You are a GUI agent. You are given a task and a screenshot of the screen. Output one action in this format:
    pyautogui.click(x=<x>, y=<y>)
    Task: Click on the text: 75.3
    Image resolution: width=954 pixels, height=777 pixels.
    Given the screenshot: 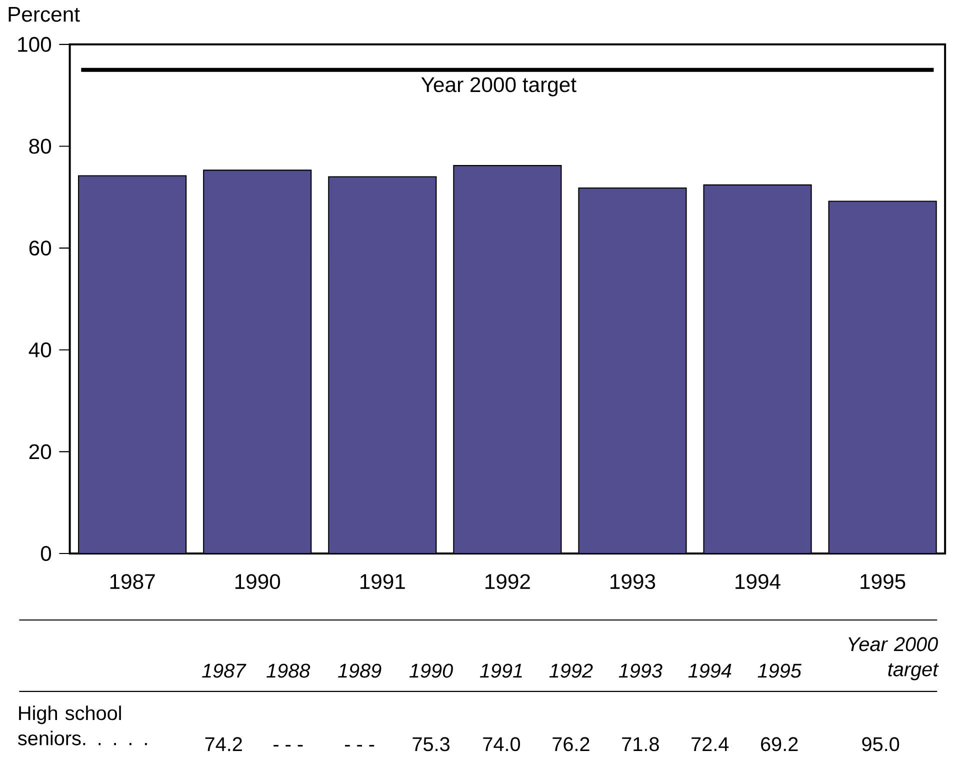 What is the action you would take?
    pyautogui.click(x=431, y=744)
    